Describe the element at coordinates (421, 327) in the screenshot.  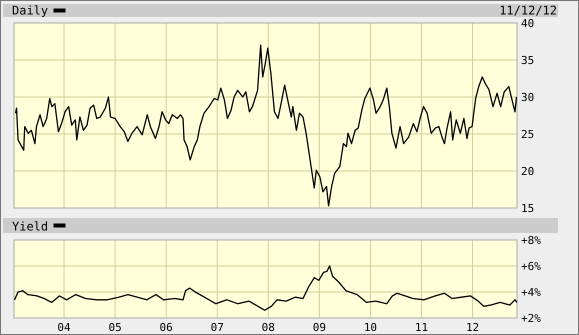
I see `x-tick-label: 11` at that location.